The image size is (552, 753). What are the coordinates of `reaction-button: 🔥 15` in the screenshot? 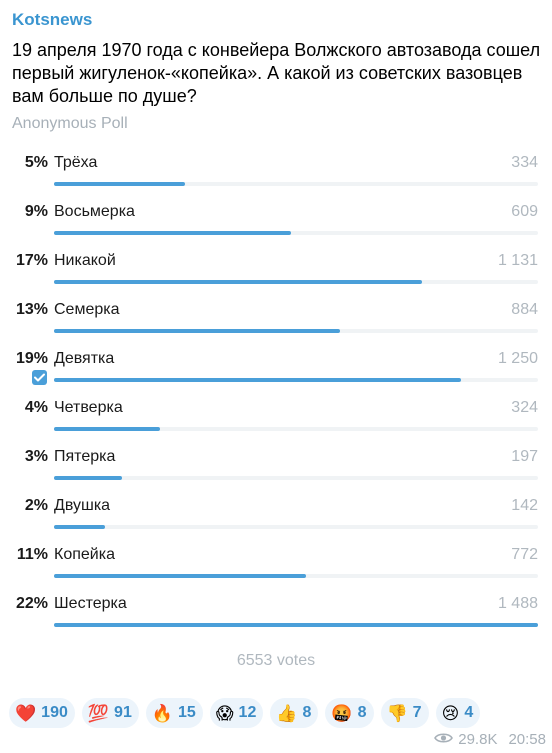 It's located at (174, 713).